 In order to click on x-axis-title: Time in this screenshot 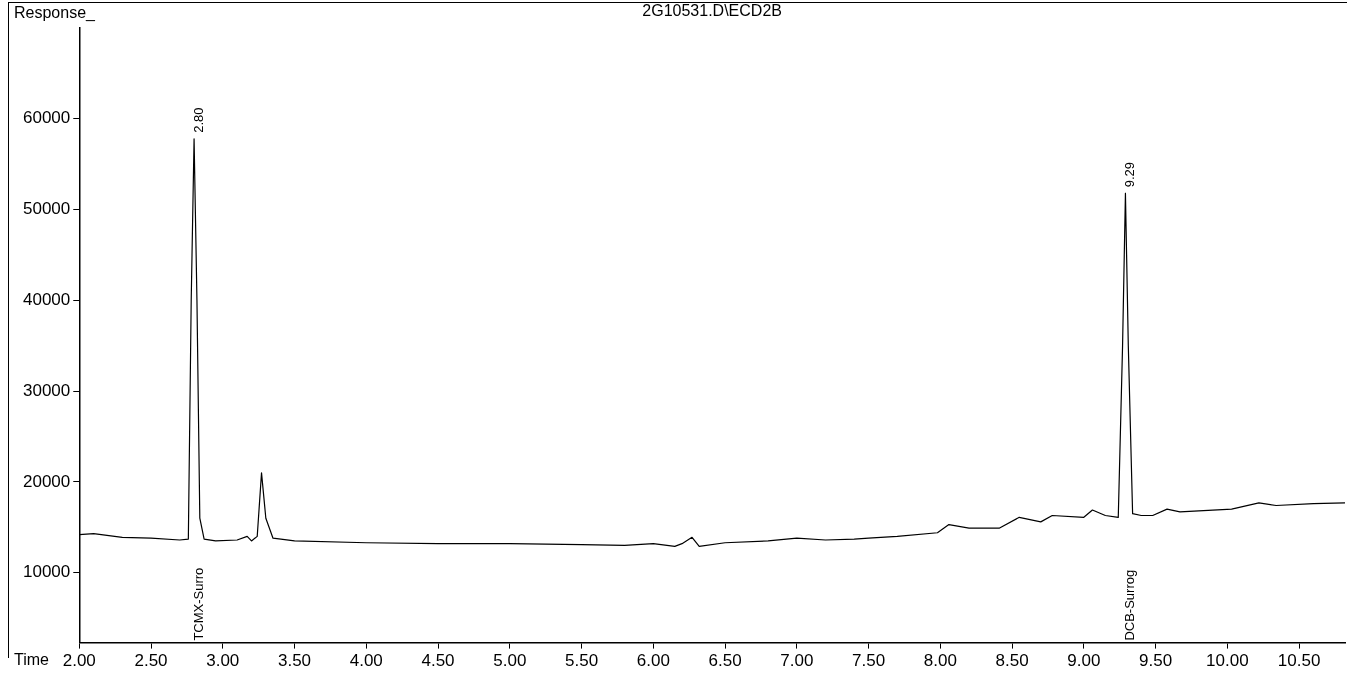, I will do `click(32, 660)`.